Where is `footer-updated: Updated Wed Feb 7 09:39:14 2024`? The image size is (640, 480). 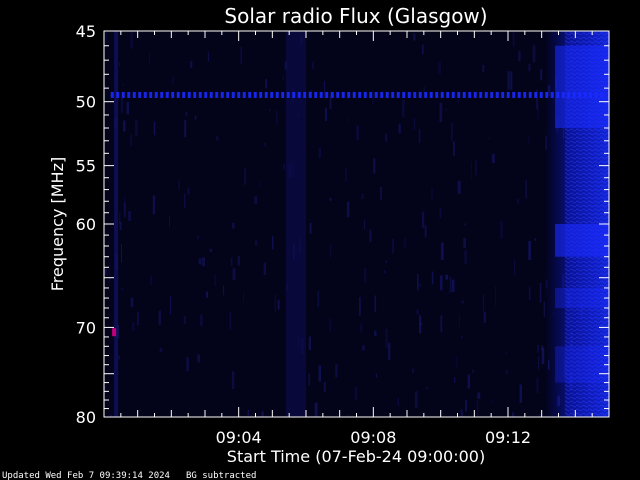 footer-updated: Updated Wed Feb 7 09:39:14 2024 is located at coordinates (86, 475).